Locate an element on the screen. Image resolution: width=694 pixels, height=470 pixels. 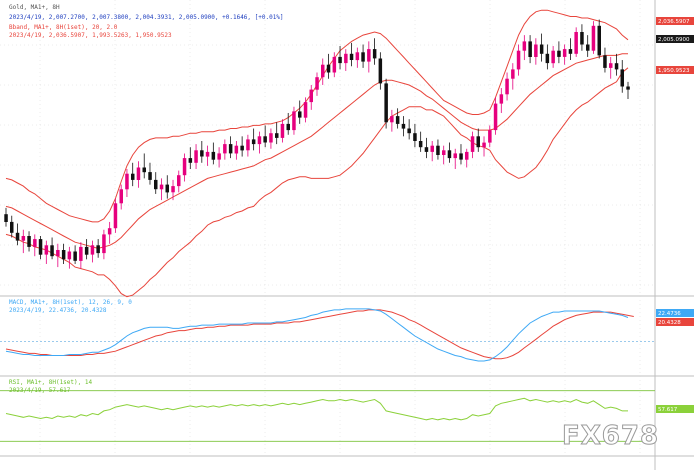
fx678-watermark: FX678 is located at coordinates (610, 436).